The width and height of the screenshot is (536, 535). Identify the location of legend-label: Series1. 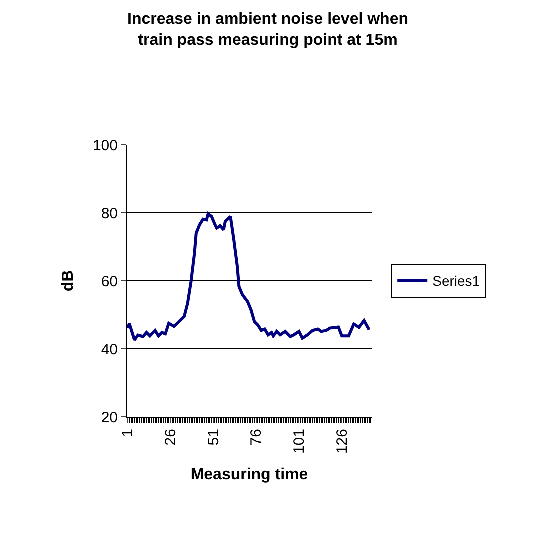
(456, 281).